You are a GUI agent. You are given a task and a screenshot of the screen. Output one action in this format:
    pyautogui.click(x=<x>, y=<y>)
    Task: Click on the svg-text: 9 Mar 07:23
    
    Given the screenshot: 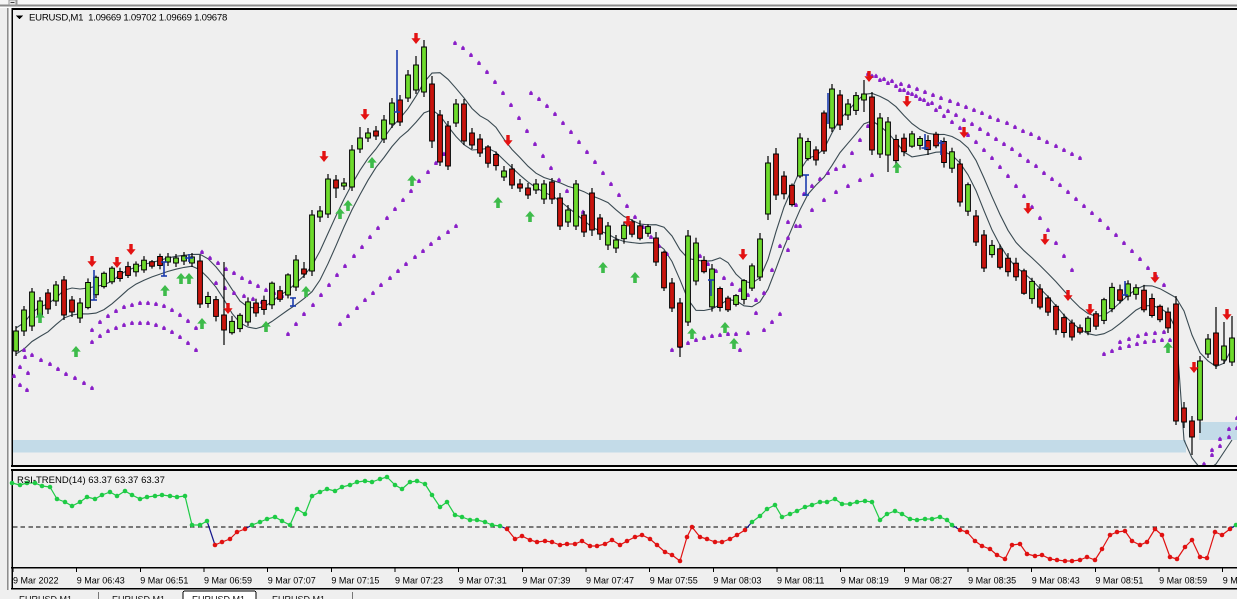 What is the action you would take?
    pyautogui.click(x=419, y=581)
    